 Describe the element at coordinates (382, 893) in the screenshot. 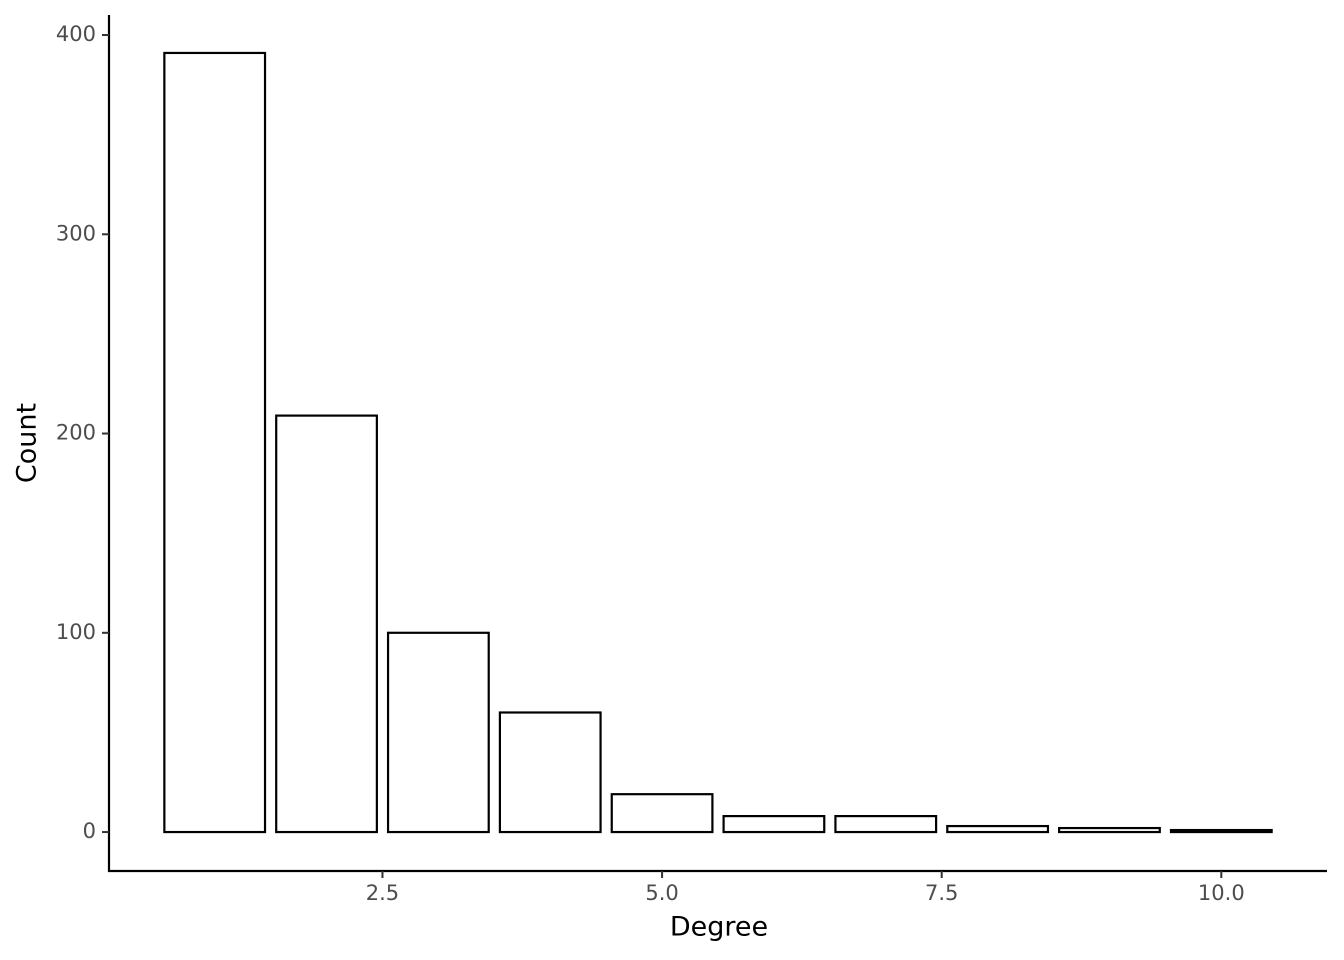

I see `x-tick-label: 2.5` at that location.